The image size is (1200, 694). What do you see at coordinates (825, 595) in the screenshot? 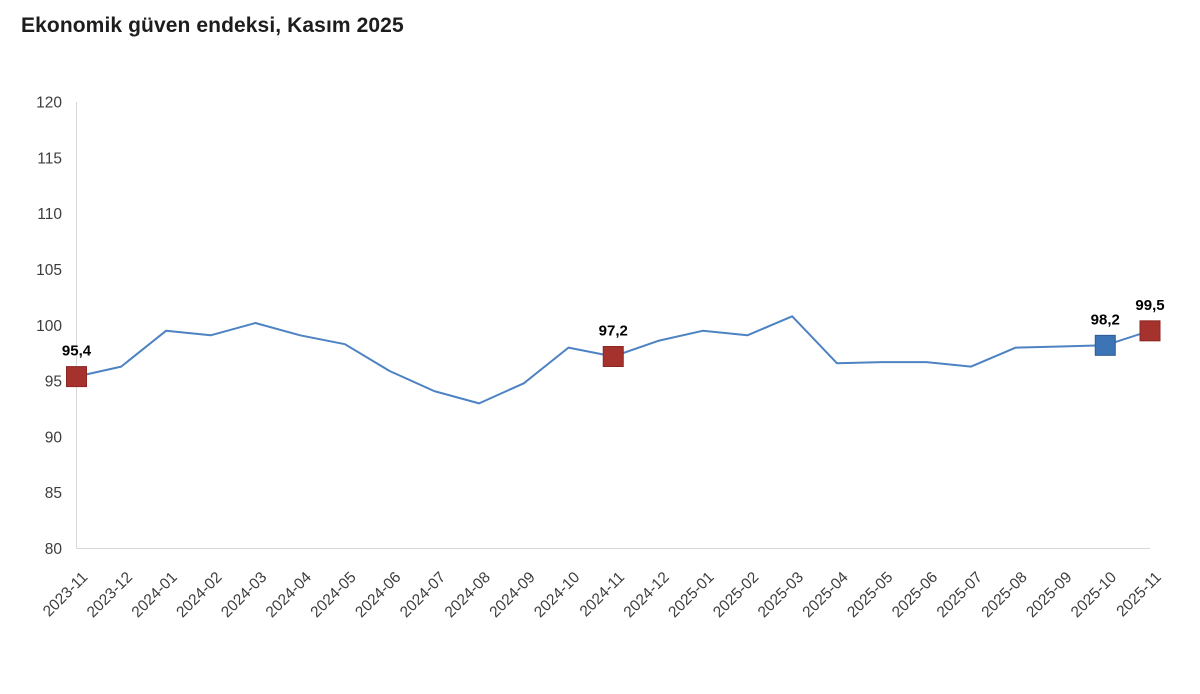
I see `x-axis-tick-label: 2025-04` at bounding box center [825, 595].